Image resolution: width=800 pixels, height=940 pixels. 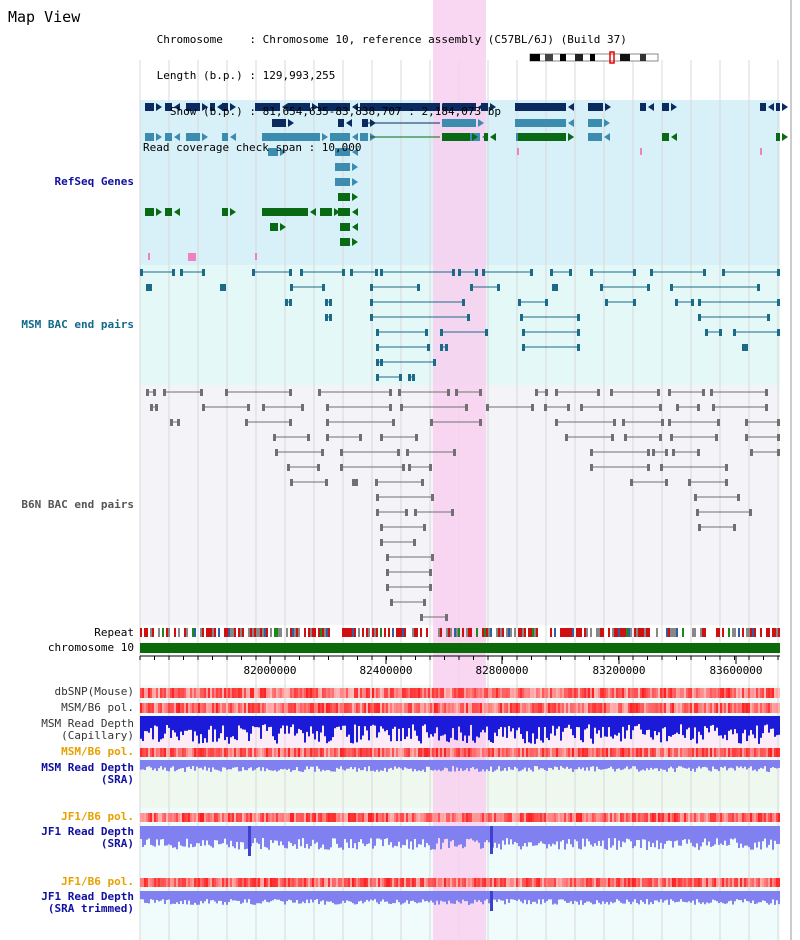 I want to click on track-label-b6n-bac: B6N BAC end pairs, so click(x=77, y=504).